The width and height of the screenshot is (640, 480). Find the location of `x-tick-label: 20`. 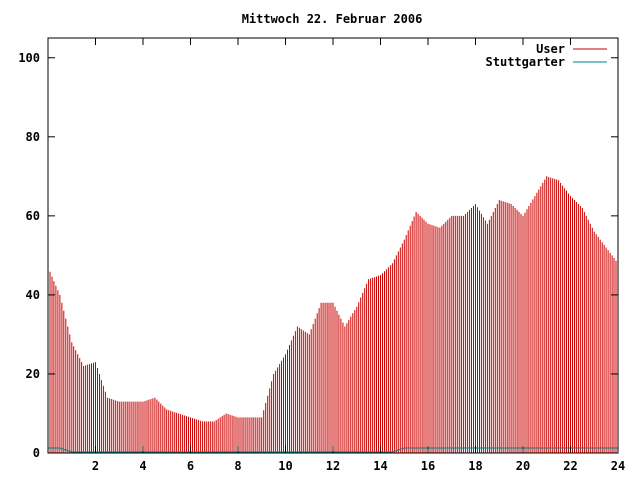

x-tick-label: 20 is located at coordinates (523, 466).